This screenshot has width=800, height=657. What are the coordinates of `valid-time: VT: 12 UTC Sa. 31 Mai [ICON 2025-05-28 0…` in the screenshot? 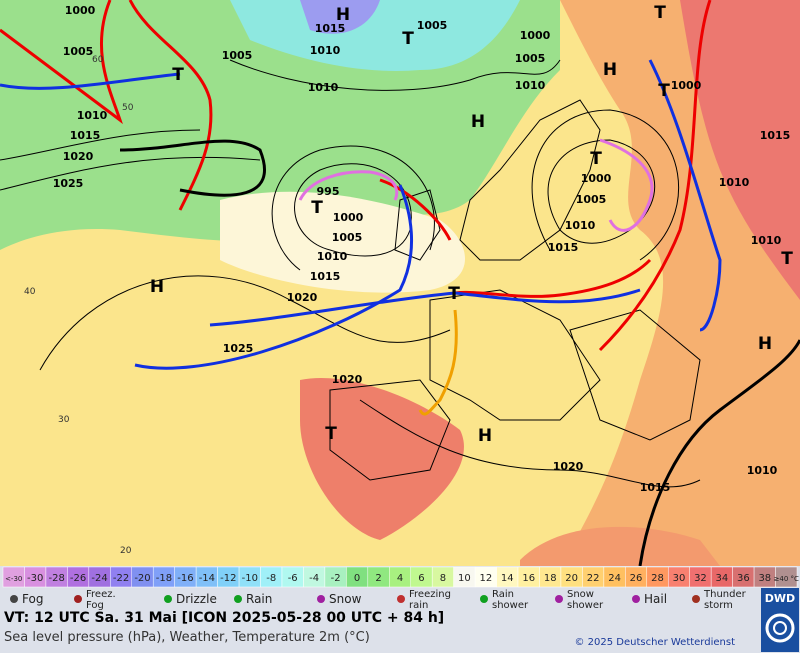 It's located at (224, 618).